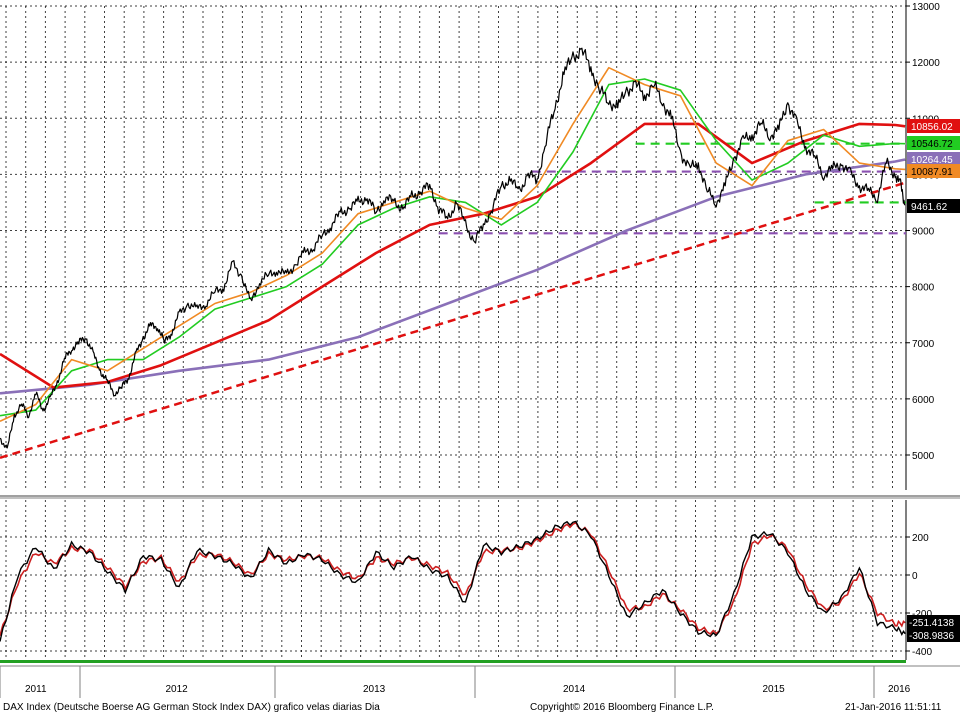  Describe the element at coordinates (774, 689) in the screenshot. I see `x-year-label: 2015` at that location.